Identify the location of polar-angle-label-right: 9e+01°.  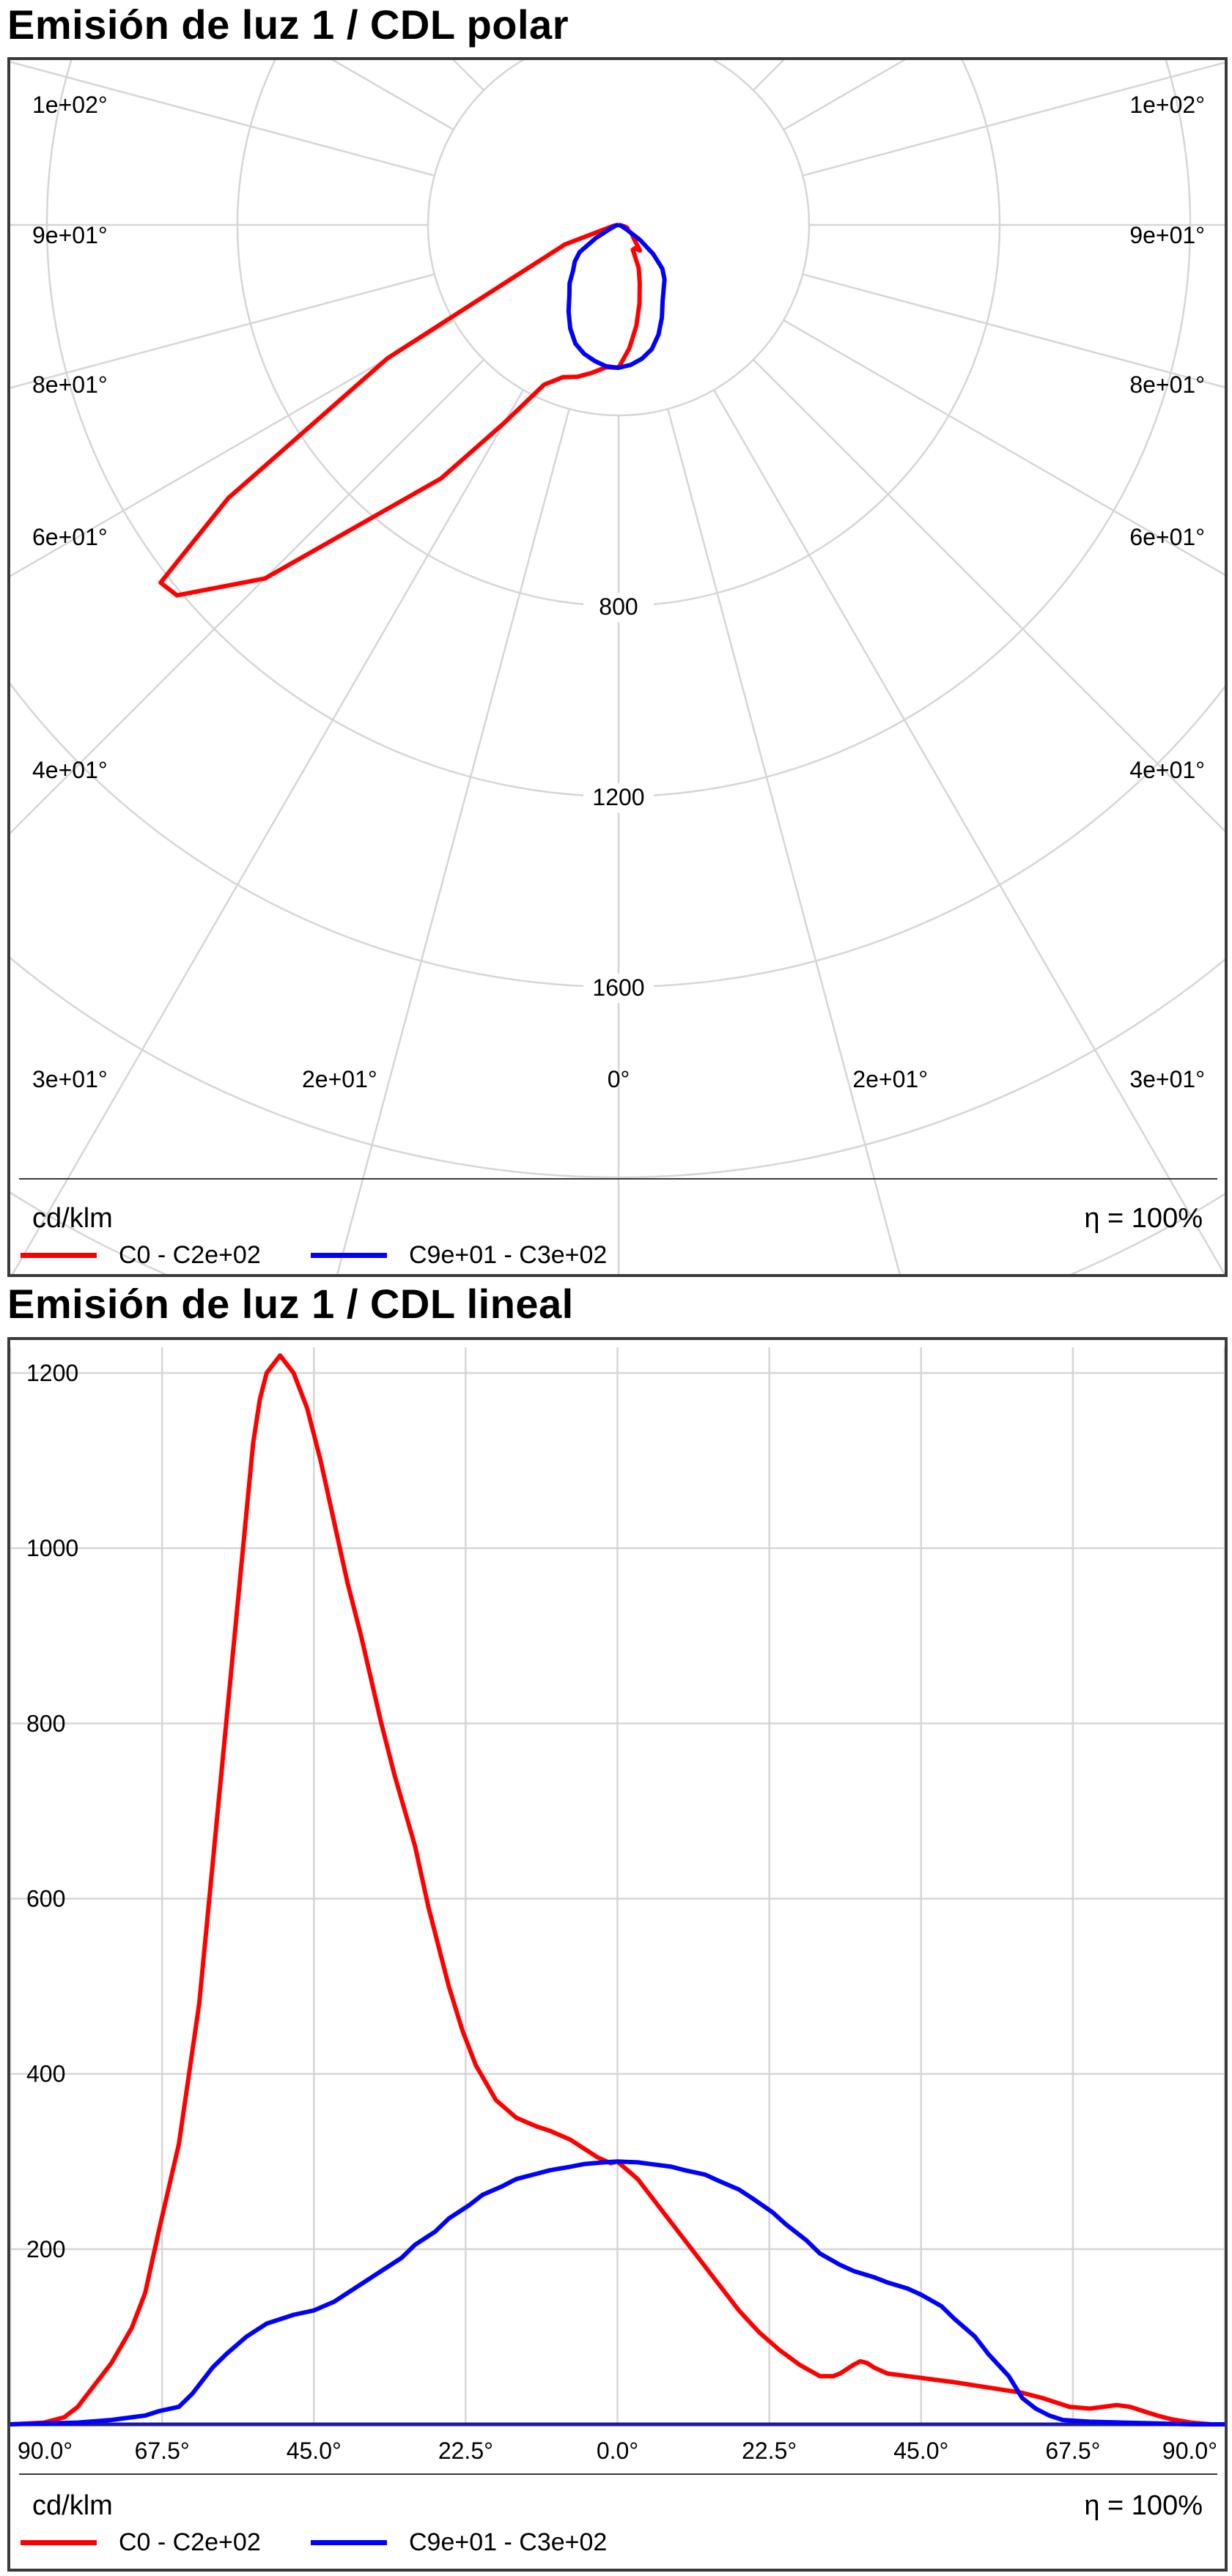
(1167, 235).